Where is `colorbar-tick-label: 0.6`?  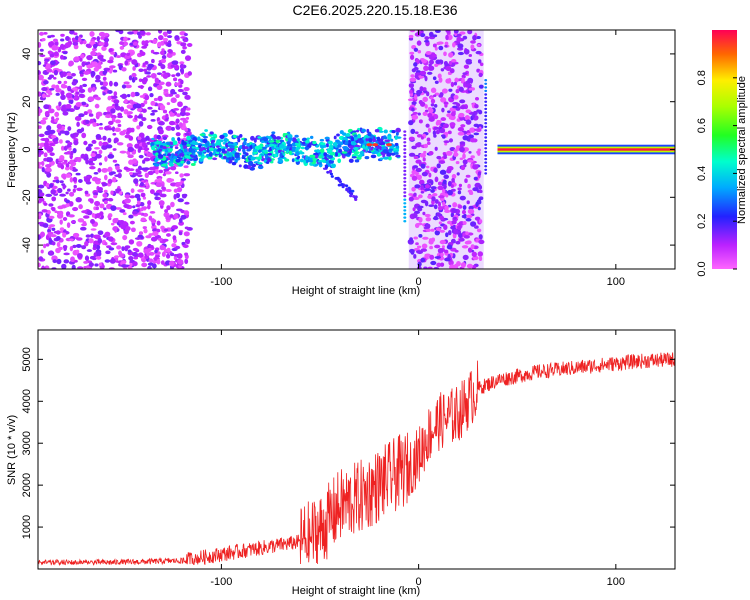
colorbar-tick-label: 0.6 is located at coordinates (702, 125).